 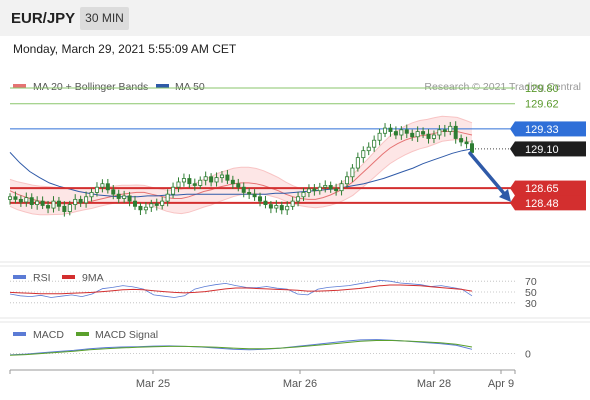 I want to click on price-level-label: 128.65, so click(x=542, y=189).